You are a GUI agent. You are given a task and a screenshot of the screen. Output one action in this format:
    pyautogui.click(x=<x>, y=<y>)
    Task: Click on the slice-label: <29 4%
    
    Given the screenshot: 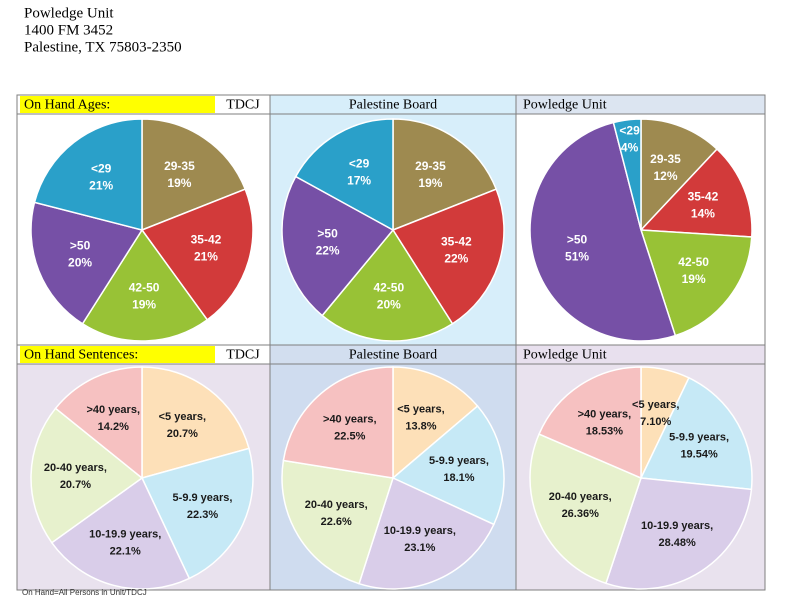 What is the action you would take?
    pyautogui.click(x=629, y=139)
    